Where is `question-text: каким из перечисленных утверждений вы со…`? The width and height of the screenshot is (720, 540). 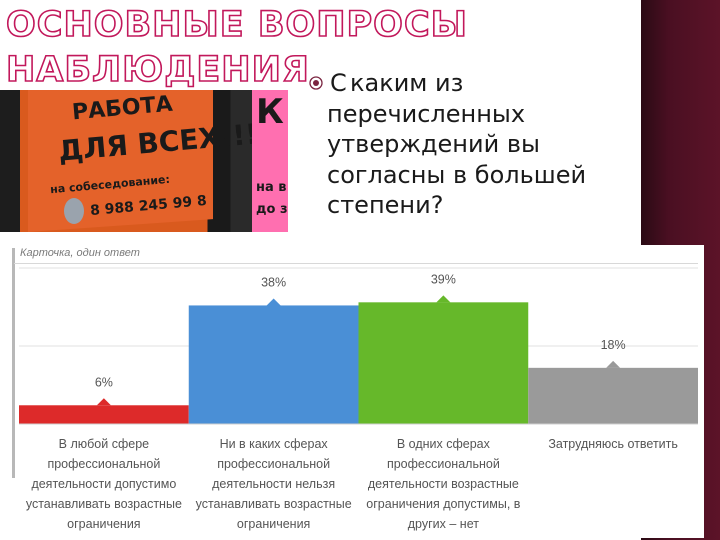
question-text: каким из перечисленных утверждений вы со… is located at coordinates (477, 144).